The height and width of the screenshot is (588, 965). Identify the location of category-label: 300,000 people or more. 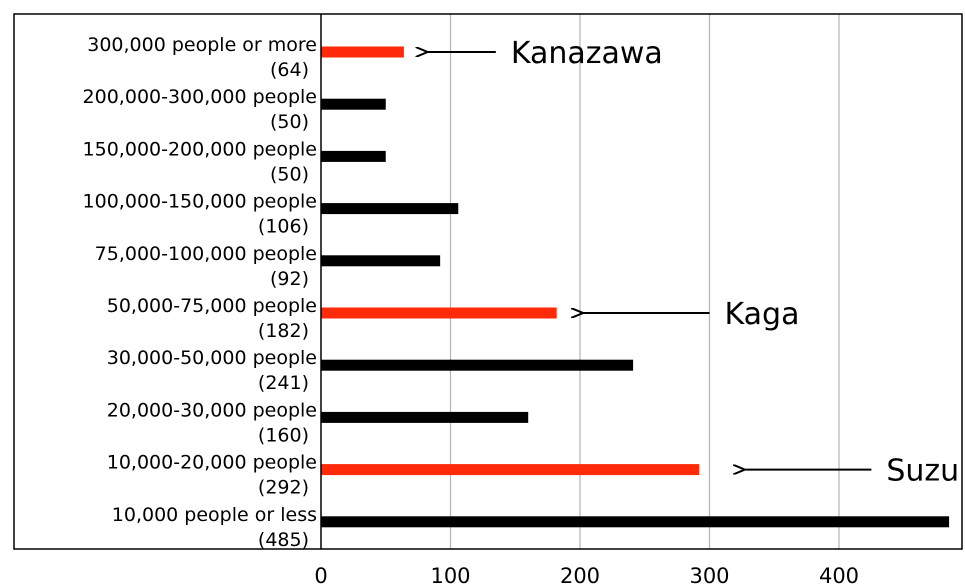
(202, 45).